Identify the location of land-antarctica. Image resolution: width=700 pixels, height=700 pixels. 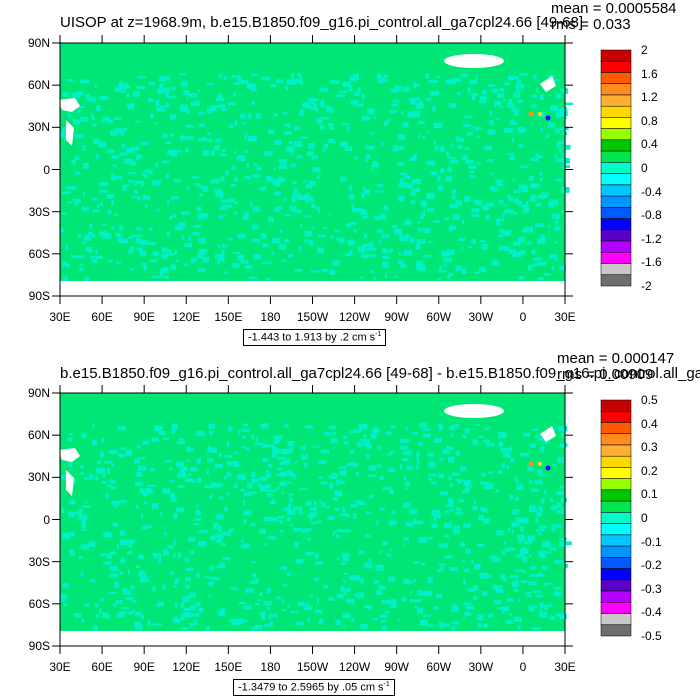
(312, 638).